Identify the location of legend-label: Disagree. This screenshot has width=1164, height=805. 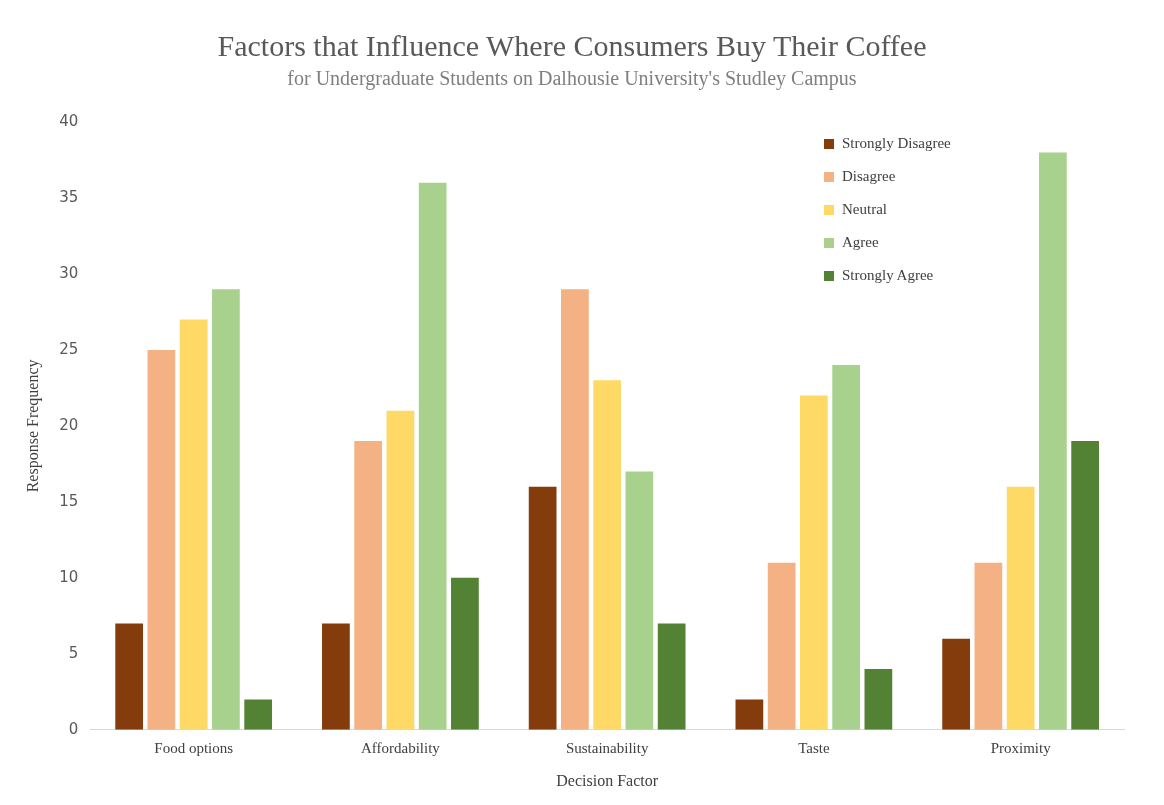
(869, 175).